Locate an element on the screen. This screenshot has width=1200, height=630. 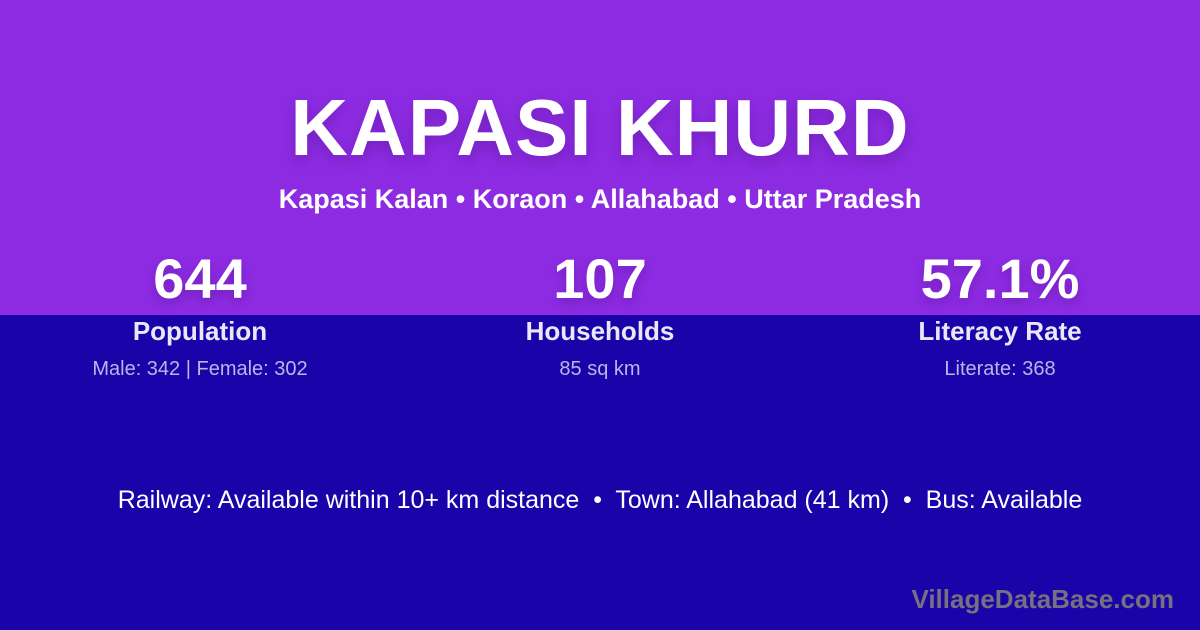
population-label: Population is located at coordinates (200, 331).